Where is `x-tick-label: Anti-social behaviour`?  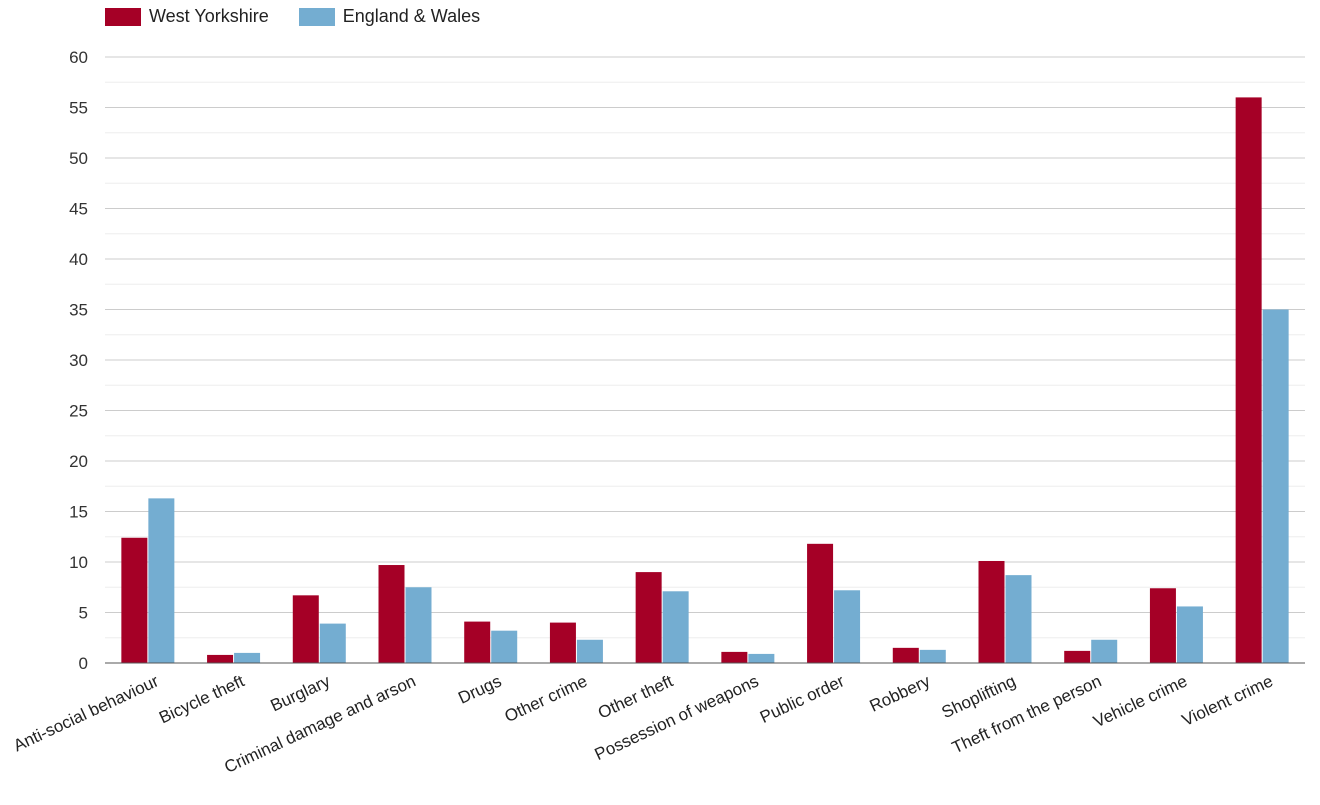
x-tick-label: Anti-social behaviour is located at coordinates (85, 713).